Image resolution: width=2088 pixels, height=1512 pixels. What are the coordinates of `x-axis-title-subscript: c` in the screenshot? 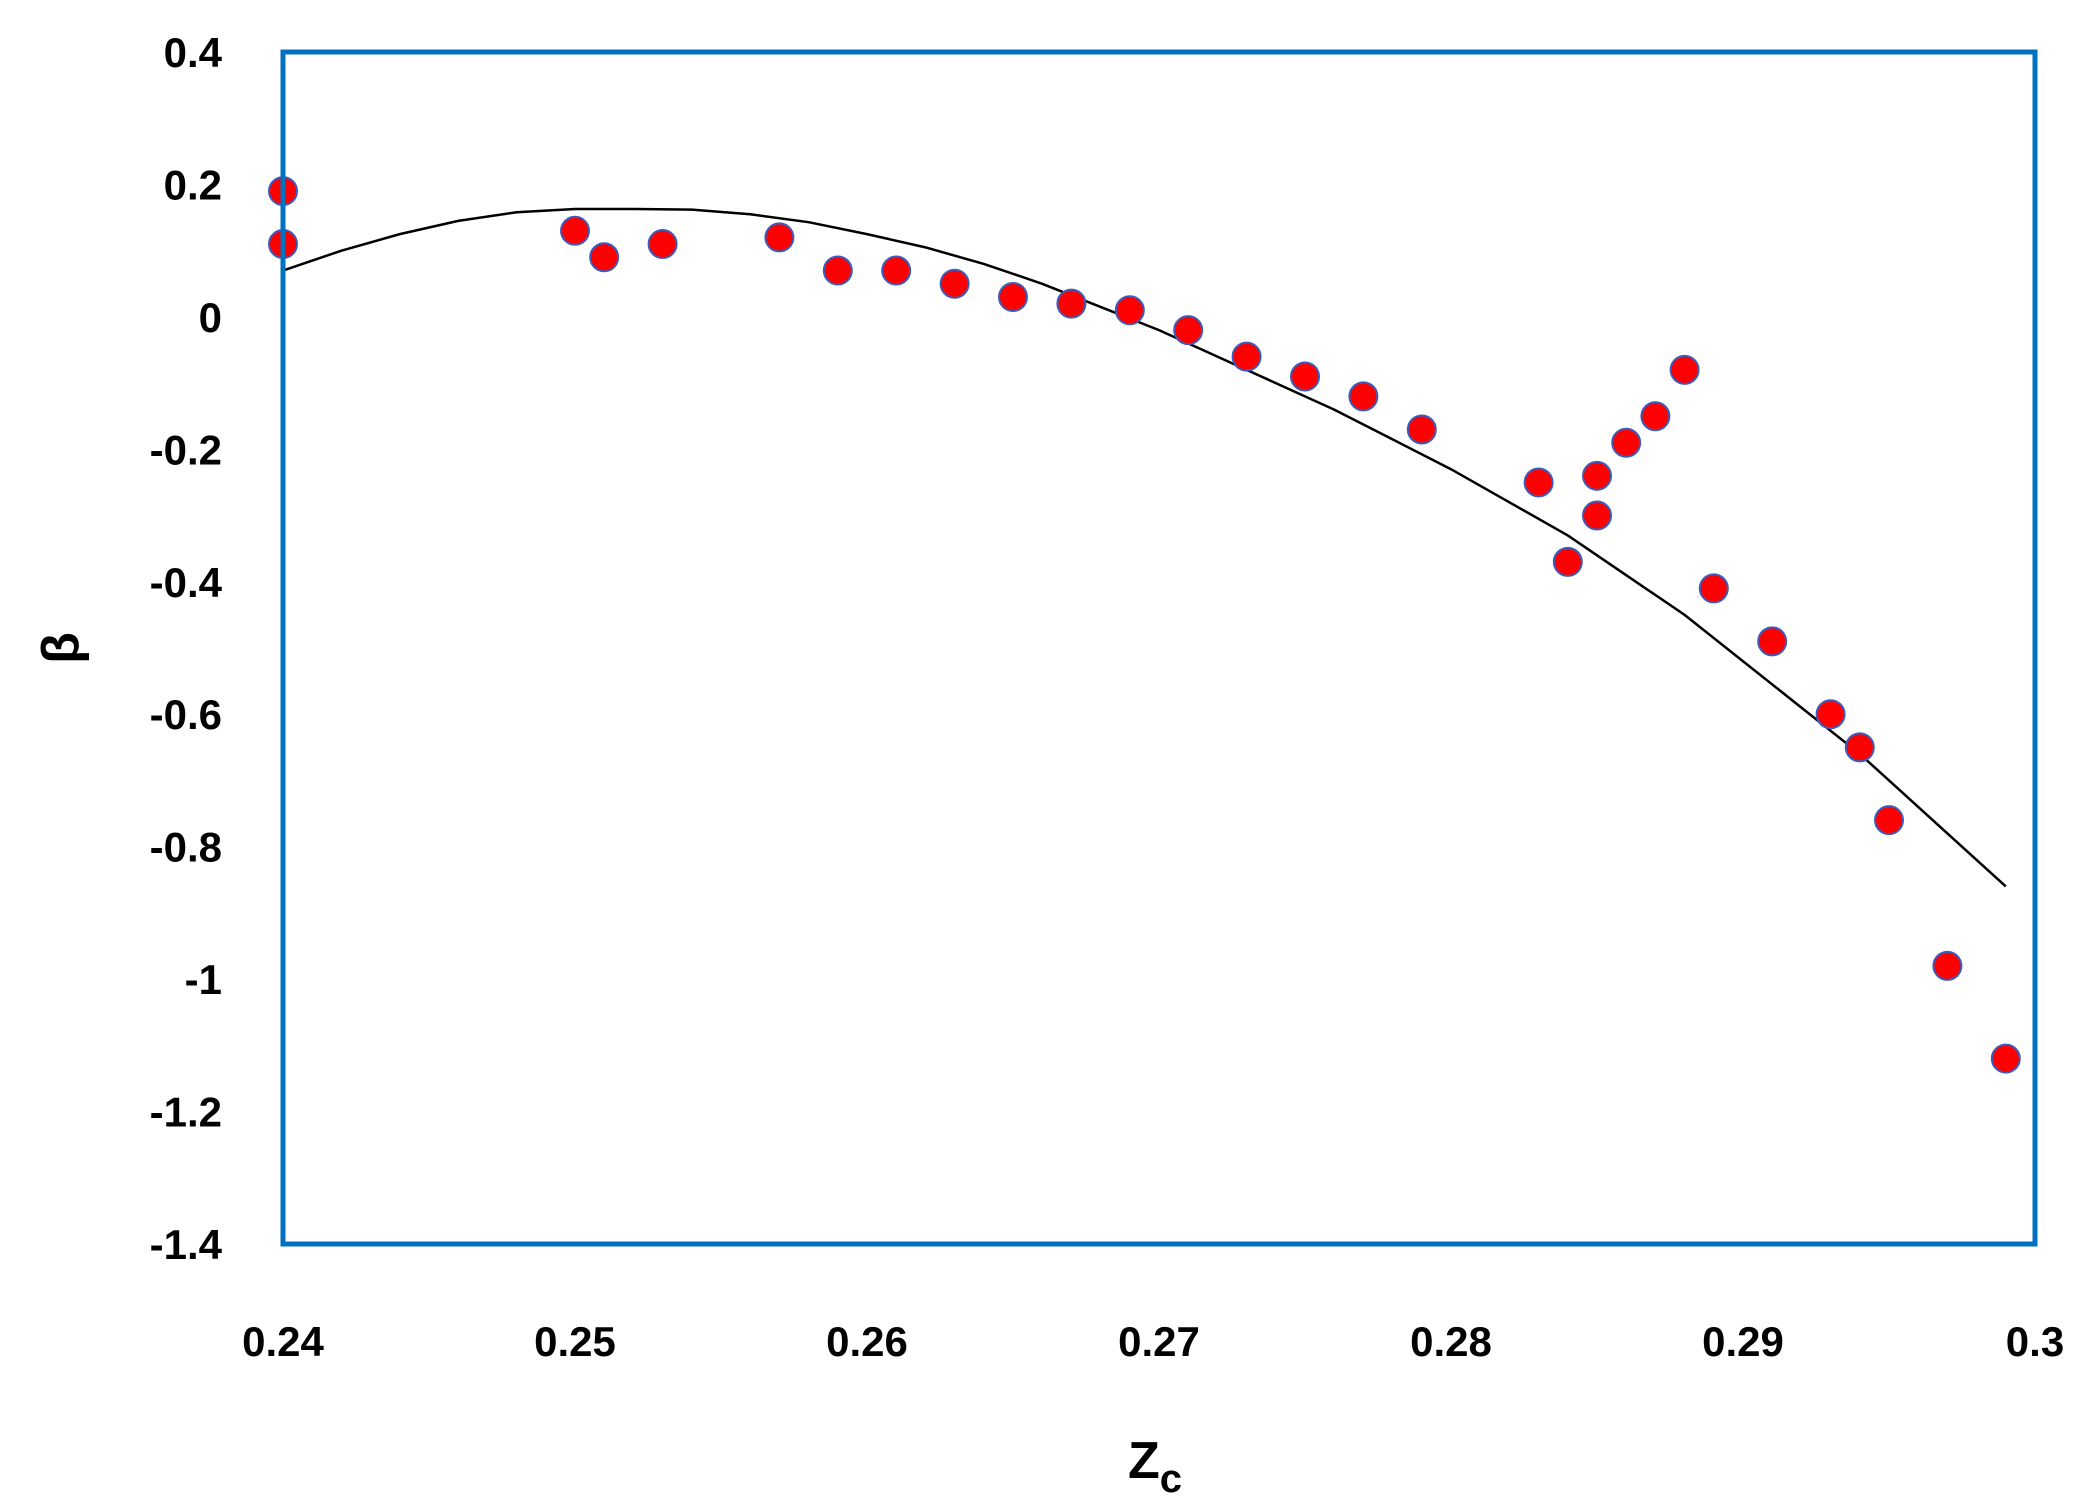 It's located at (1171, 1479).